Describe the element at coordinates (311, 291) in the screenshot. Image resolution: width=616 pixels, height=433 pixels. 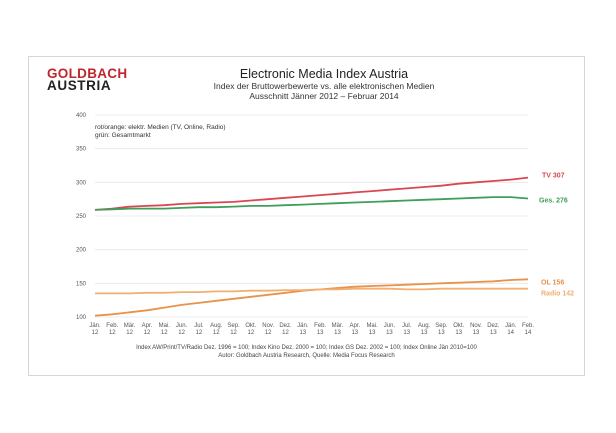
I see `series-line-radio` at that location.